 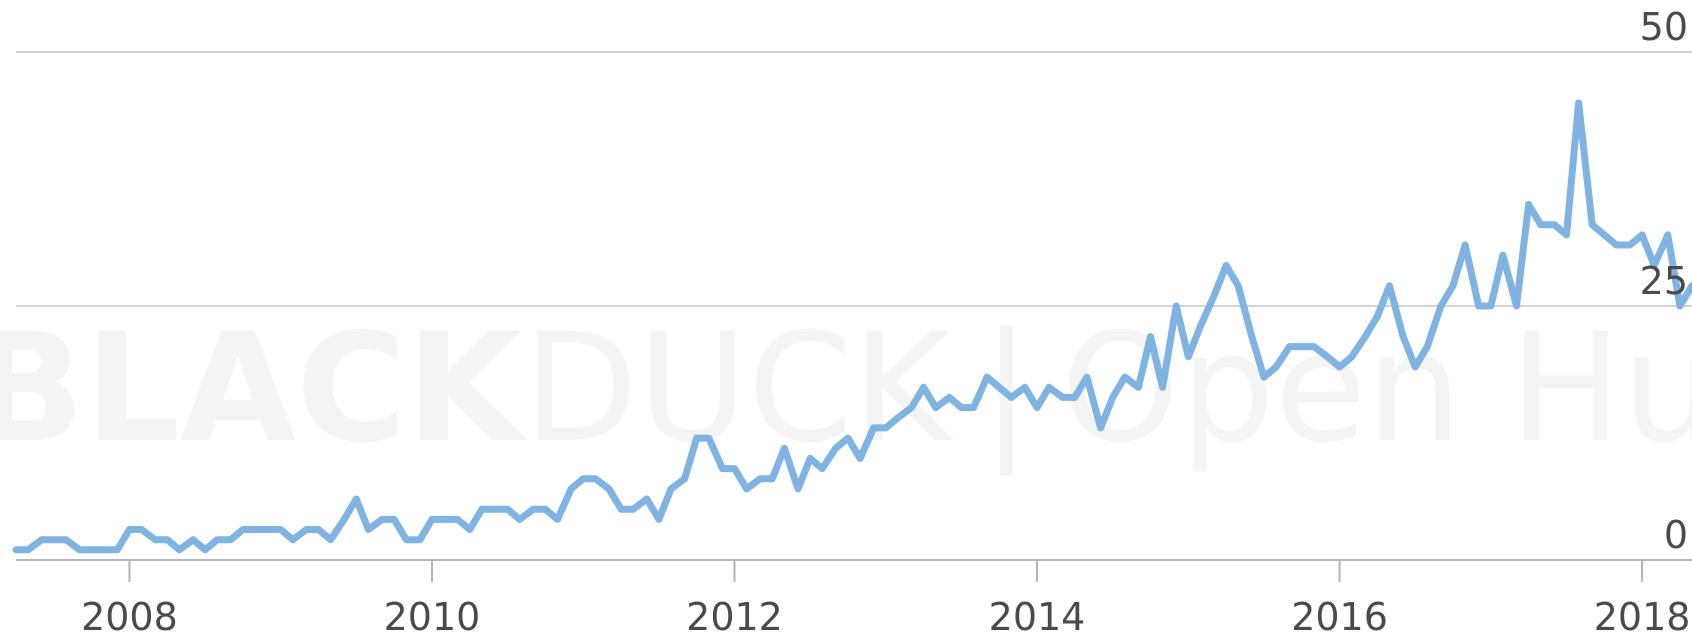 What do you see at coordinates (854, 570) in the screenshot?
I see `x-axis` at bounding box center [854, 570].